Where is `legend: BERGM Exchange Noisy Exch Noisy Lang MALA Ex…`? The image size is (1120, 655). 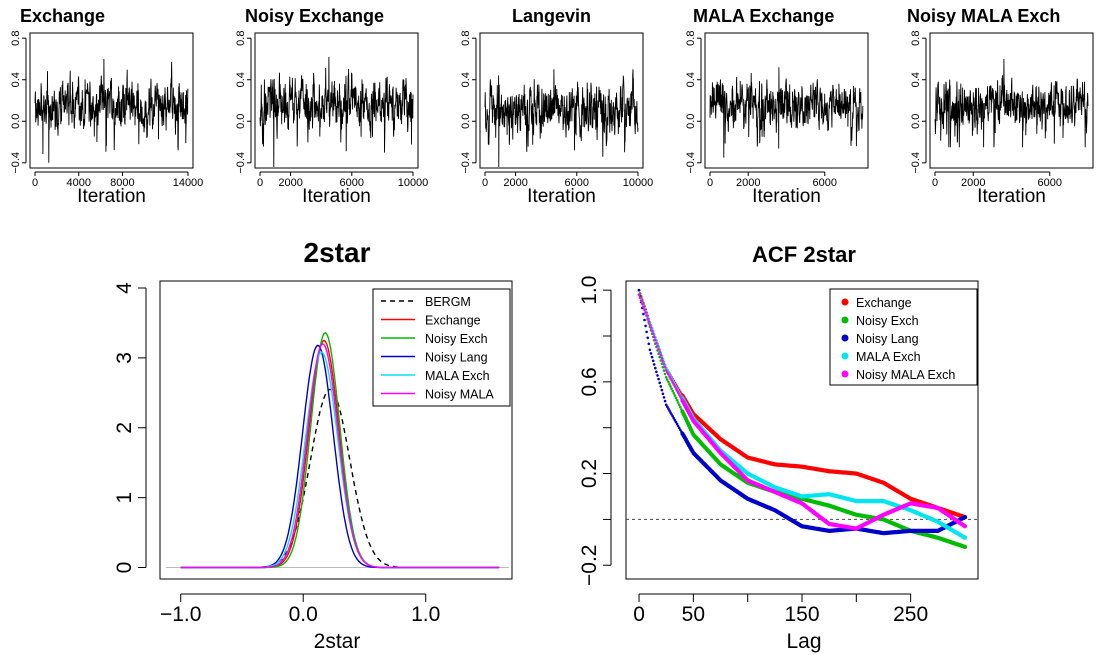
legend: BERGM Exchange Noisy Exch Noisy Lang MALA Ex… is located at coordinates (441, 347).